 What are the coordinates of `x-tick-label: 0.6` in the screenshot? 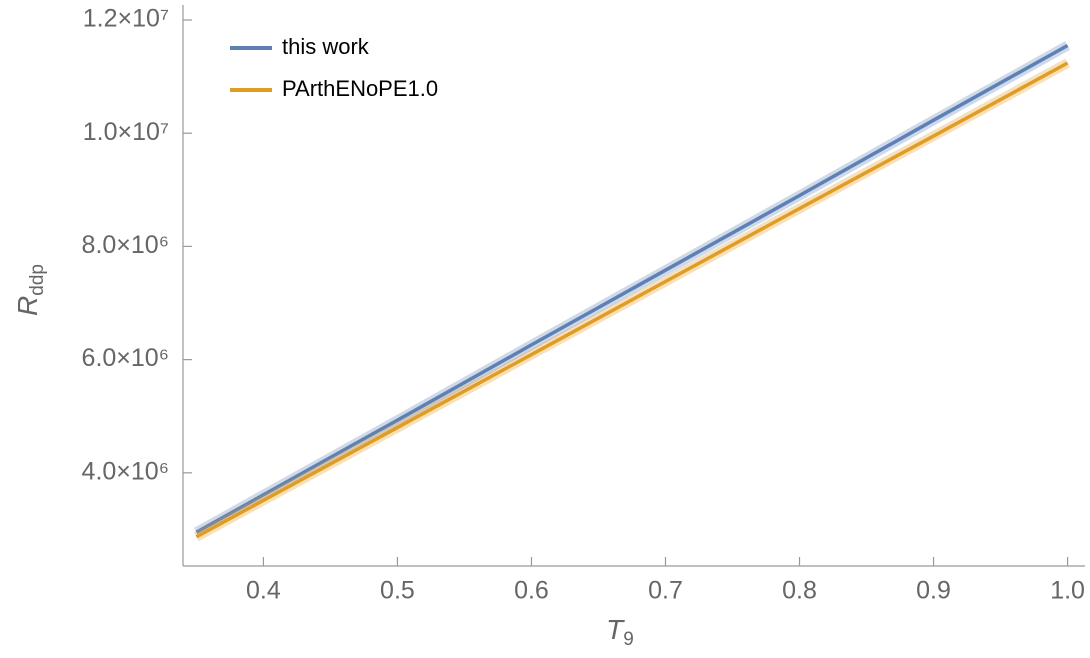 It's located at (531, 591).